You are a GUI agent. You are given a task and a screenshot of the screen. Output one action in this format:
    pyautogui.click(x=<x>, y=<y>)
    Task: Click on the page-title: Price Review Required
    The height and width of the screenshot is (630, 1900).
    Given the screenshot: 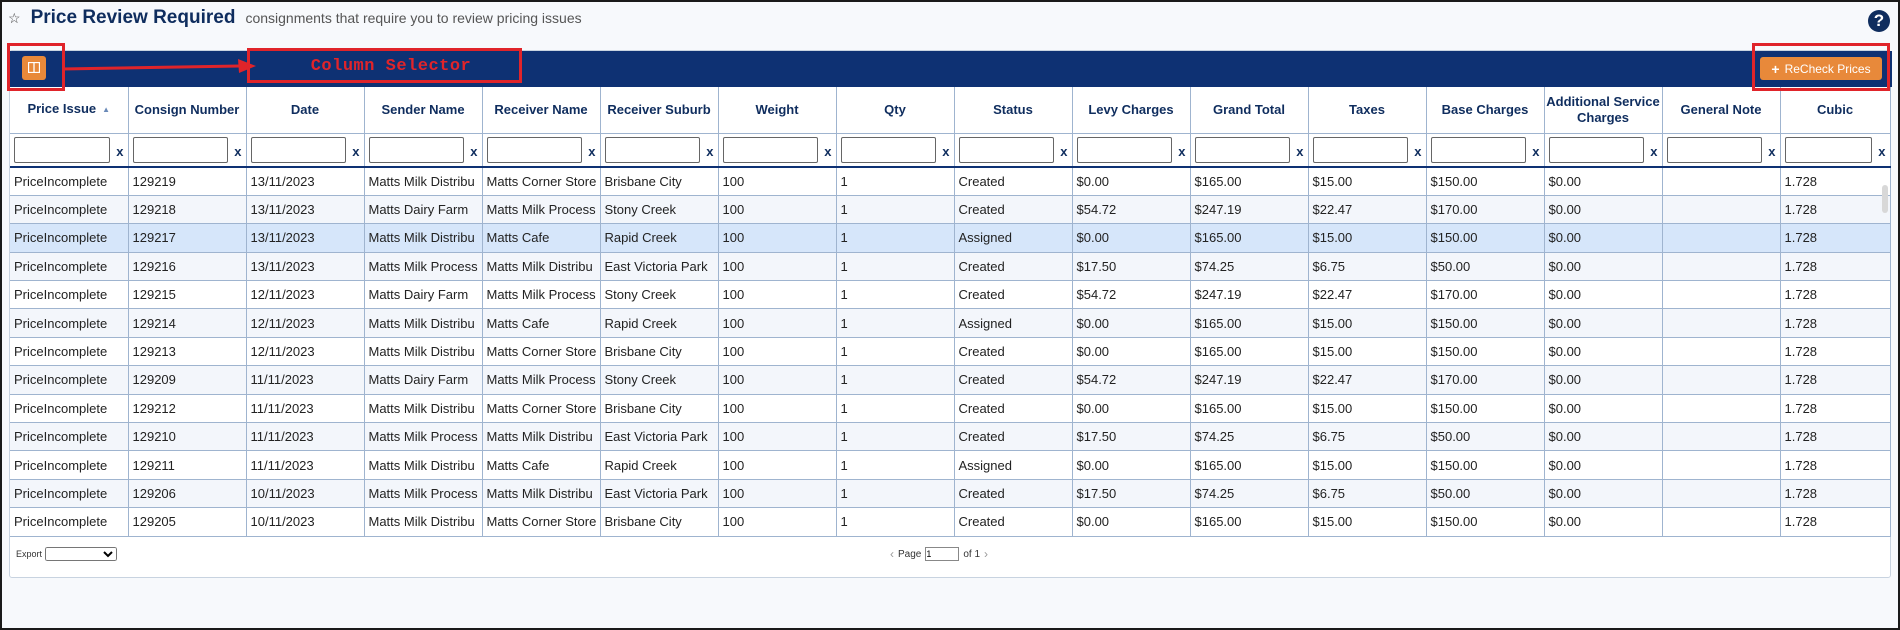 What is the action you would take?
    pyautogui.click(x=133, y=17)
    